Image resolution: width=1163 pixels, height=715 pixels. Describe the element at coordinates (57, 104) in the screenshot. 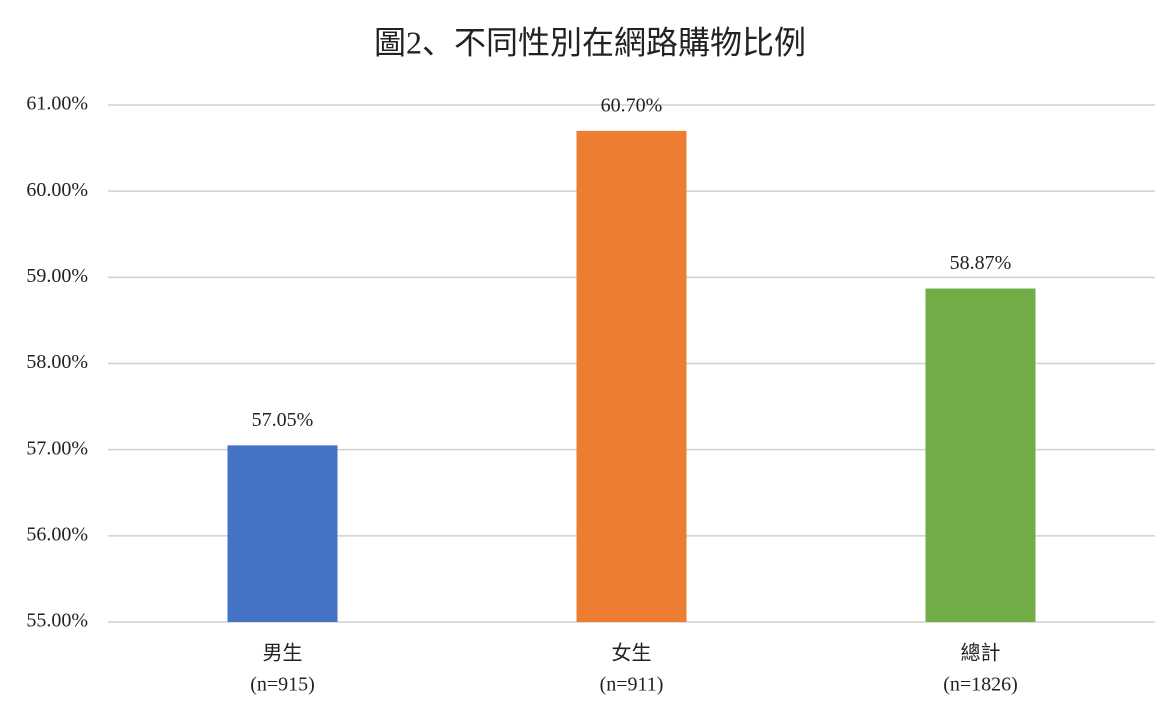

I see `y-tick-label: 61.00%` at that location.